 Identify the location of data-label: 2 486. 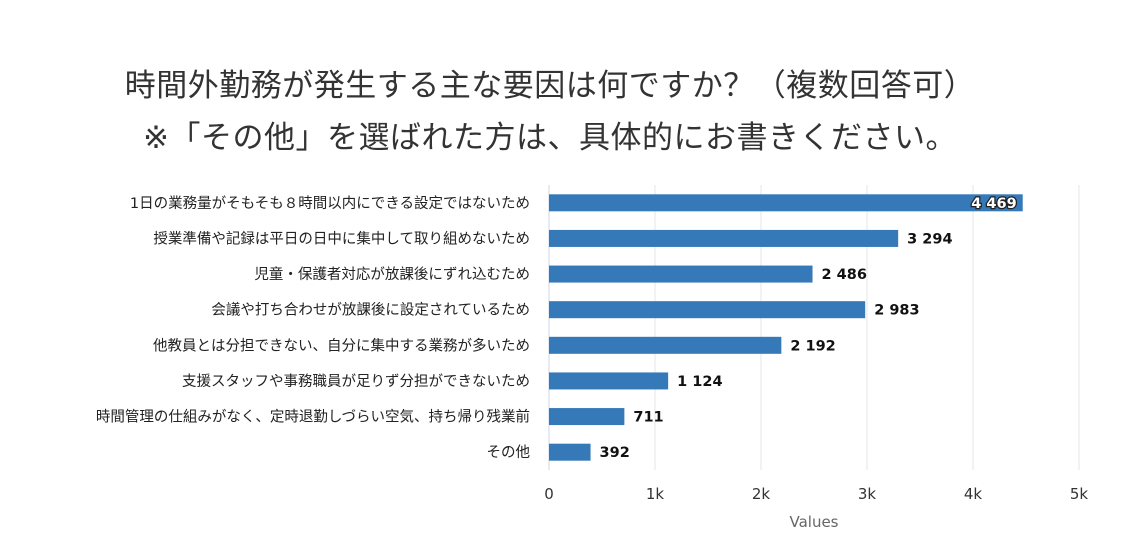
(844, 275).